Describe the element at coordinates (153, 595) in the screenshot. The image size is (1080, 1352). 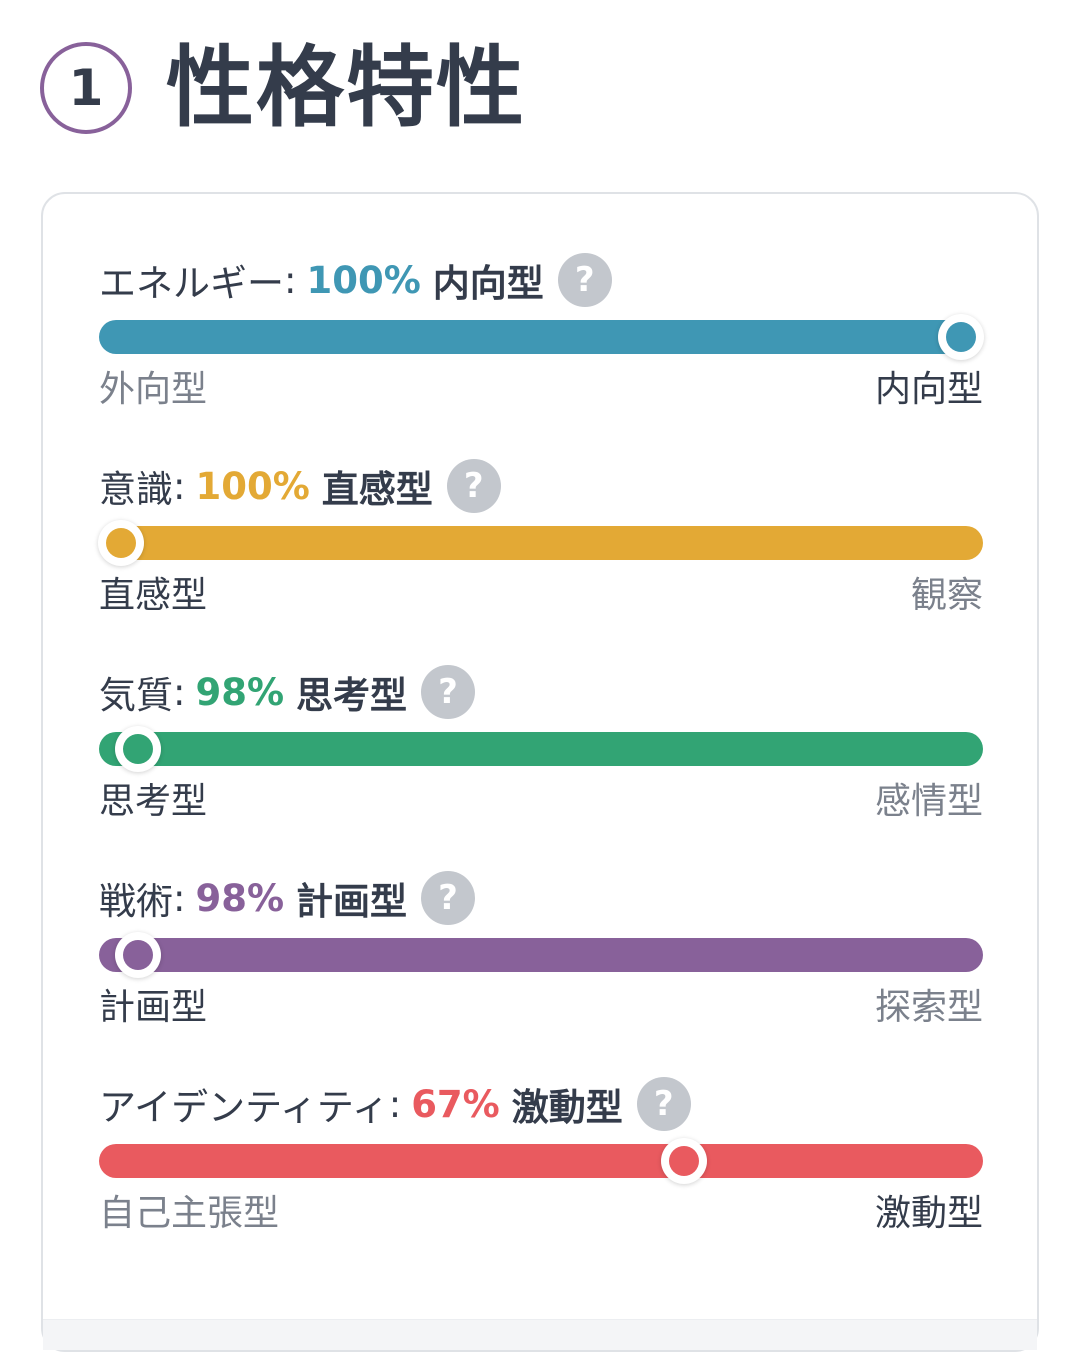
I see `trait-left-label: 直感型` at that location.